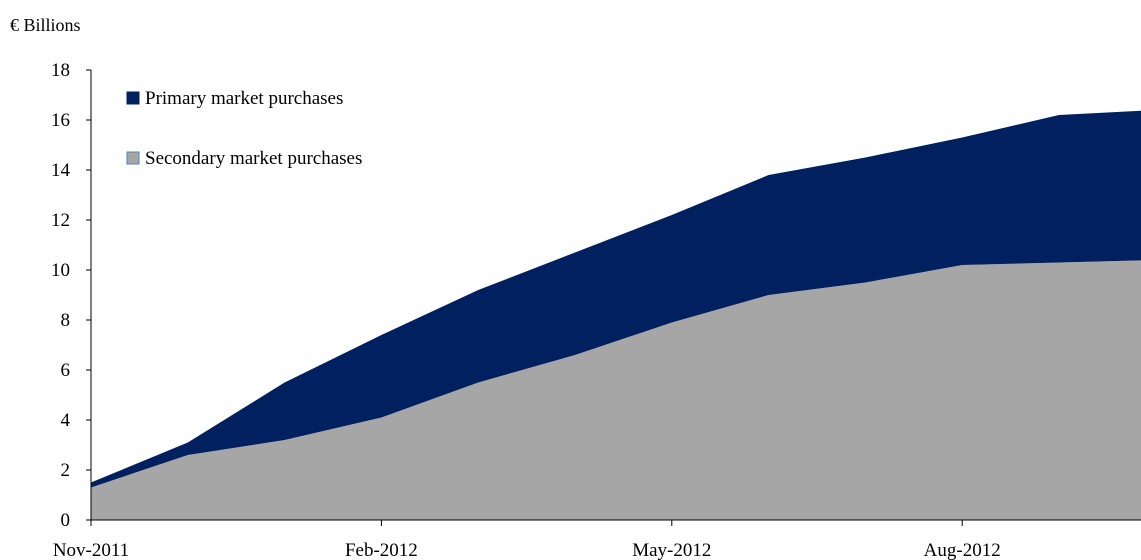 Image resolution: width=1141 pixels, height=560 pixels. Describe the element at coordinates (66, 370) in the screenshot. I see `y-tick-label: 6` at that location.